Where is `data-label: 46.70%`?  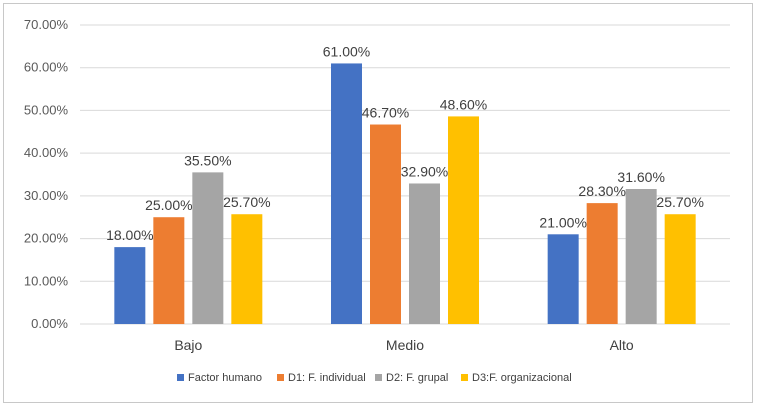 data-label: 46.70% is located at coordinates (385, 113).